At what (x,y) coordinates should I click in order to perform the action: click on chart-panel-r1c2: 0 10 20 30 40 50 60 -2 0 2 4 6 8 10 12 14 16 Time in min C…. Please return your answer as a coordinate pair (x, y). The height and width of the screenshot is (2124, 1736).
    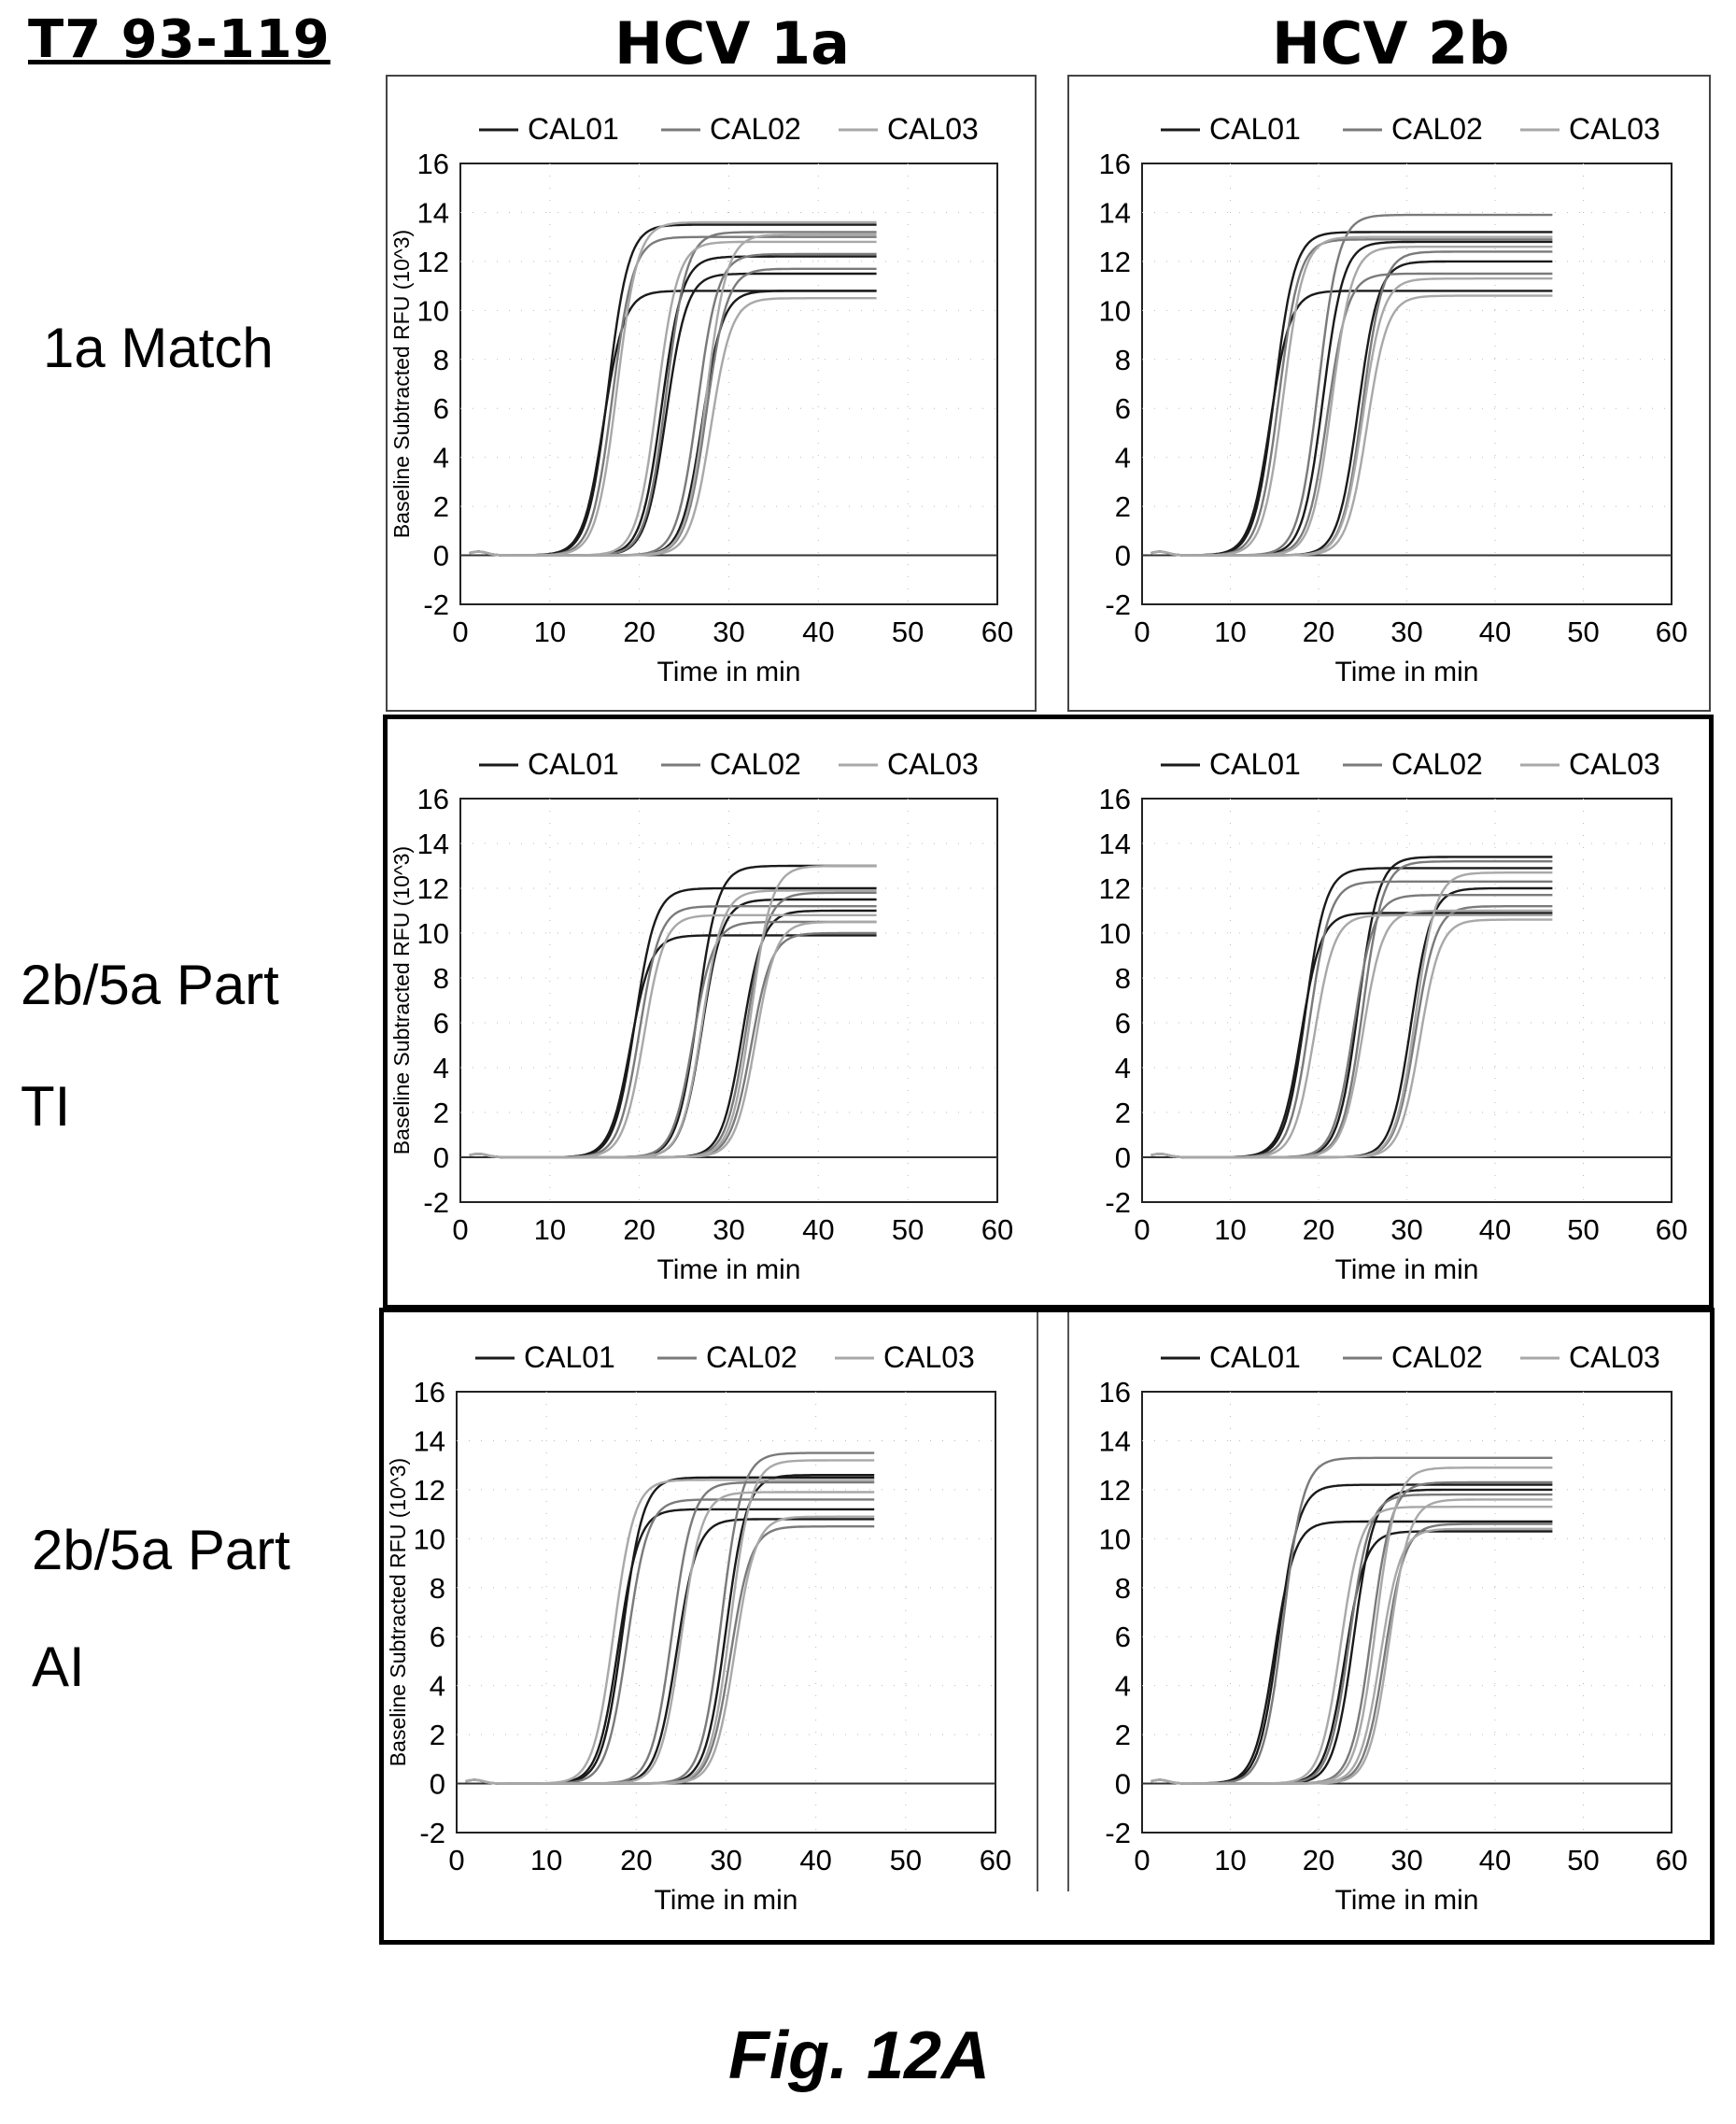
    Looking at the image, I should click on (1391, 398).